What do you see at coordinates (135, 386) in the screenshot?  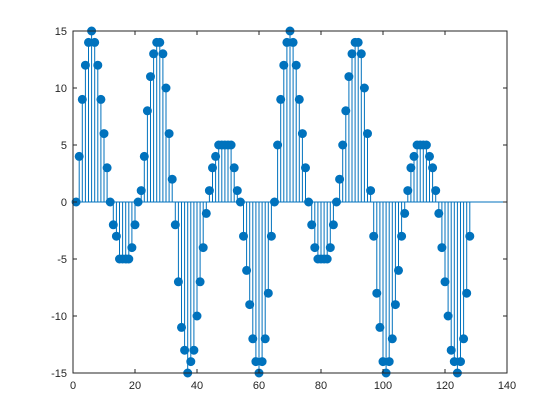 I see `x-tick-label: 20` at bounding box center [135, 386].